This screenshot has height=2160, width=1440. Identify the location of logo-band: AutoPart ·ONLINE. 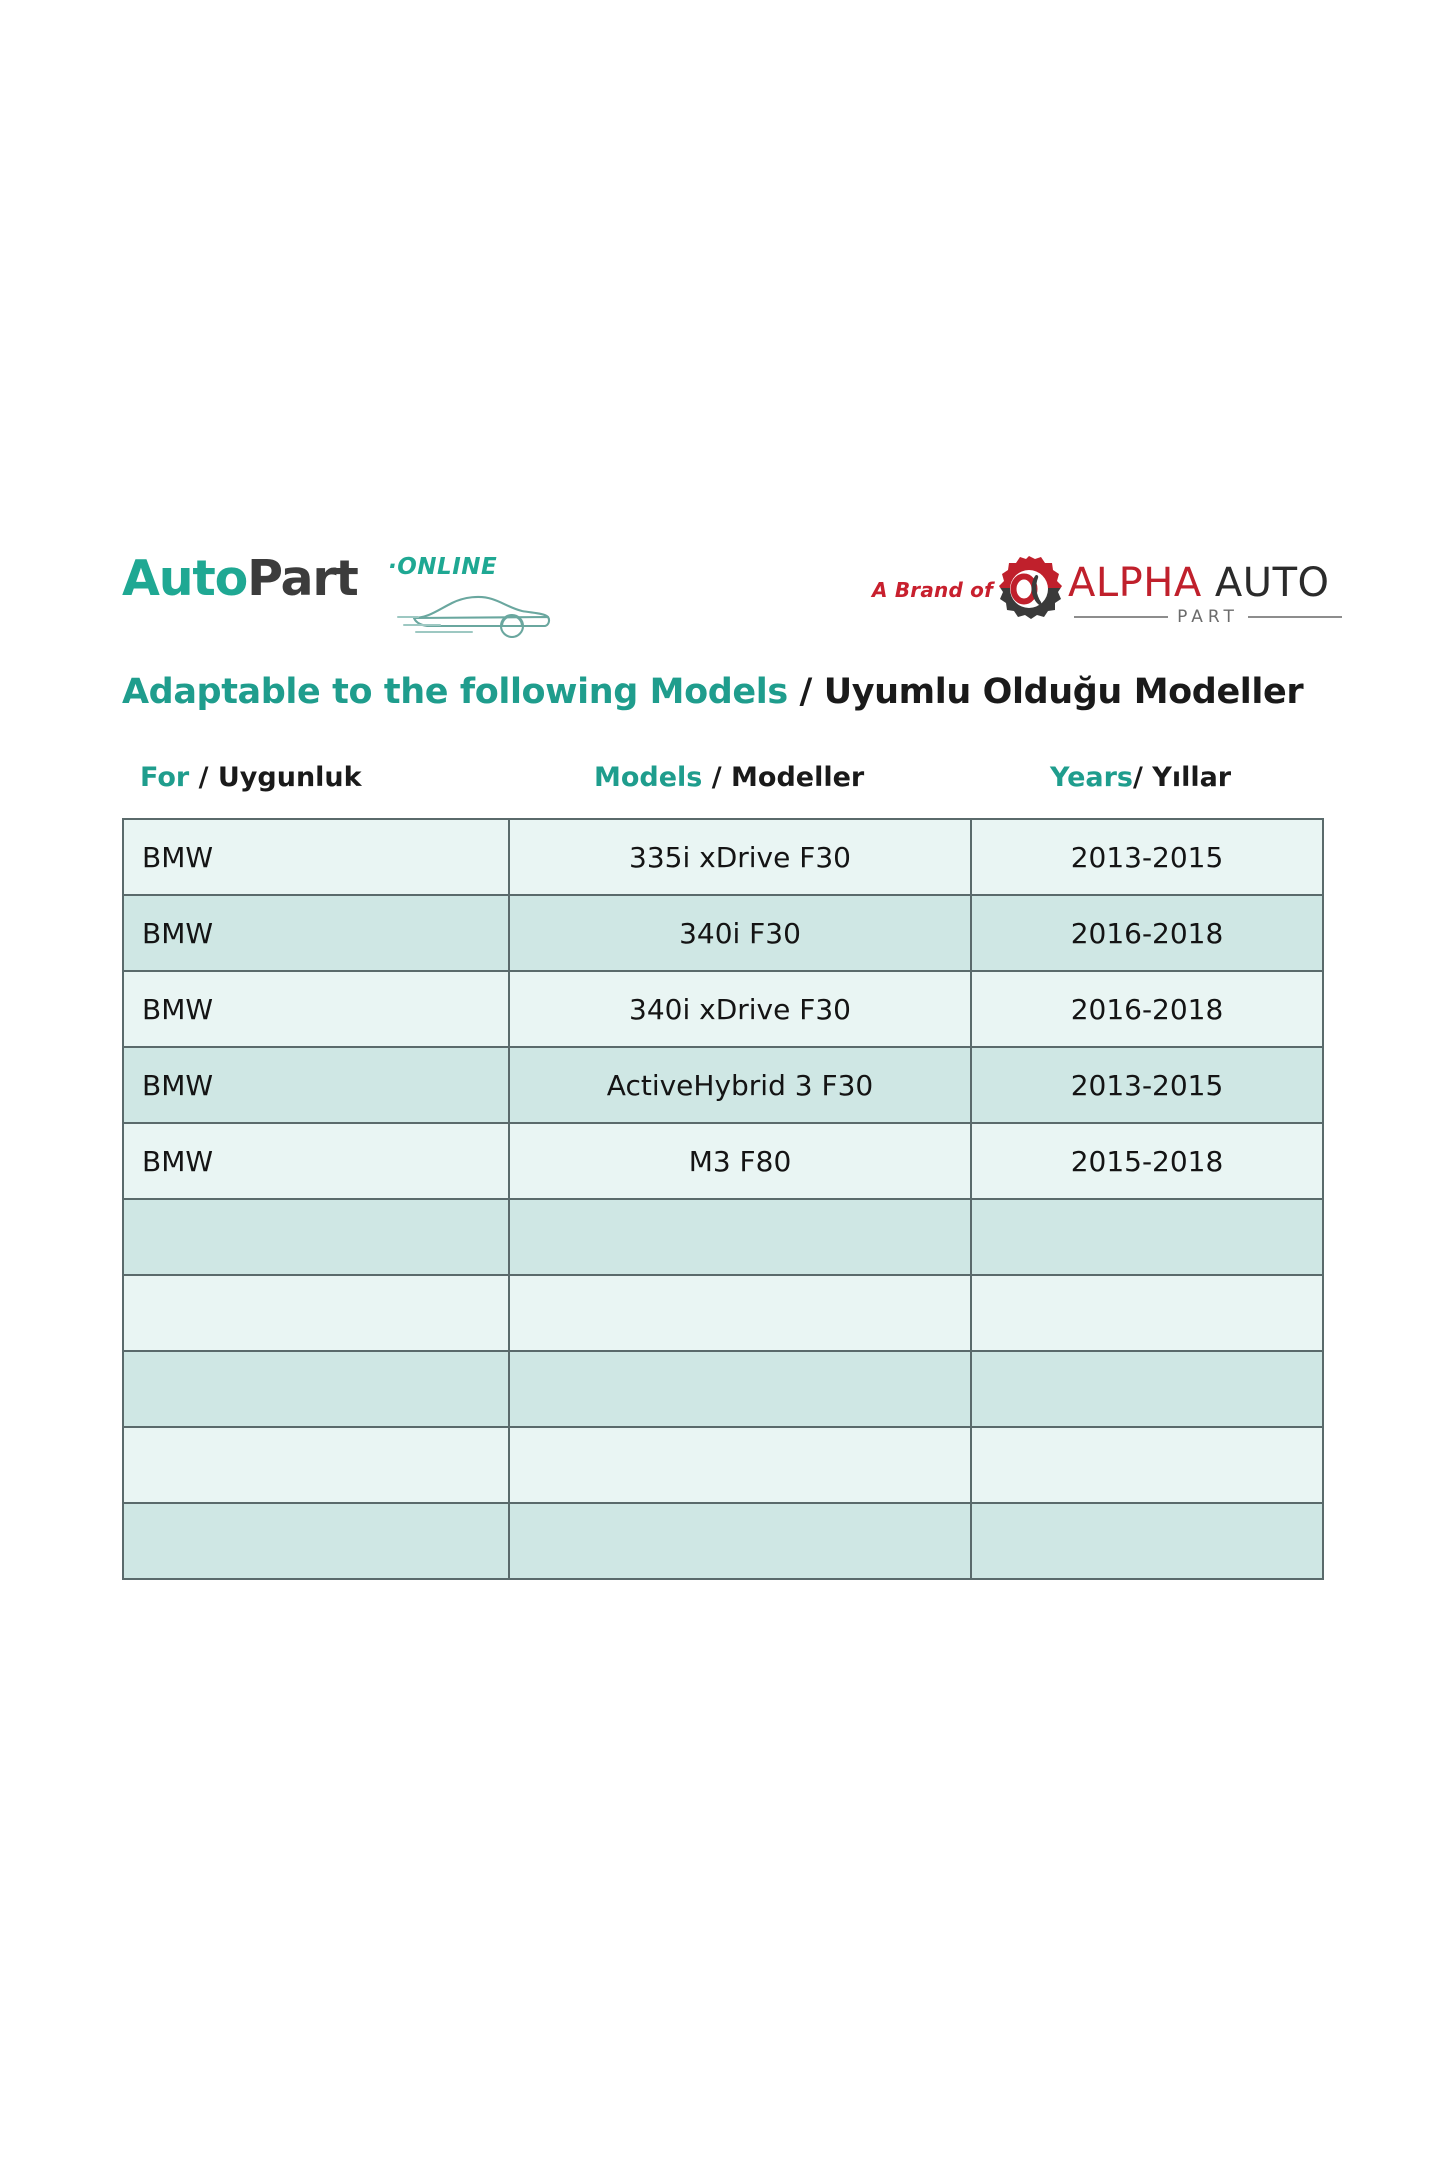
(720, 600).